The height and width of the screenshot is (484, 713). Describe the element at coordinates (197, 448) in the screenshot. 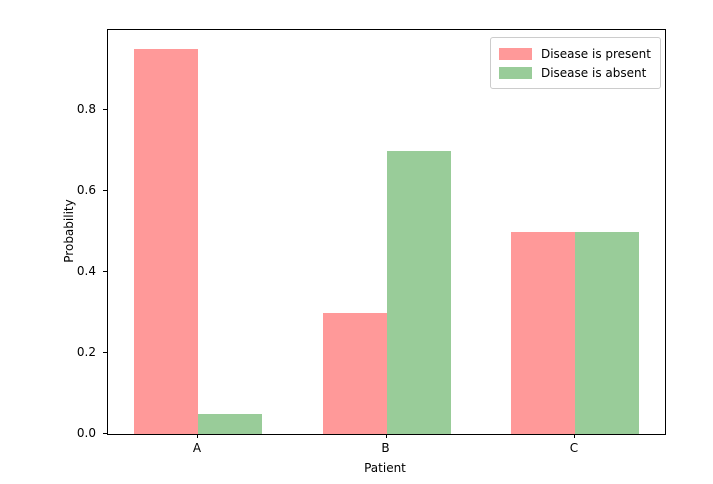

I see `x-tick-label: A` at that location.